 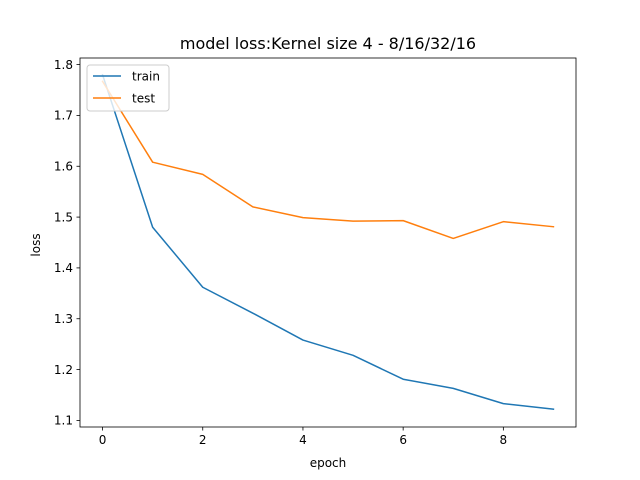 What do you see at coordinates (504, 440) in the screenshot?
I see `x-tick-label: 8` at bounding box center [504, 440].